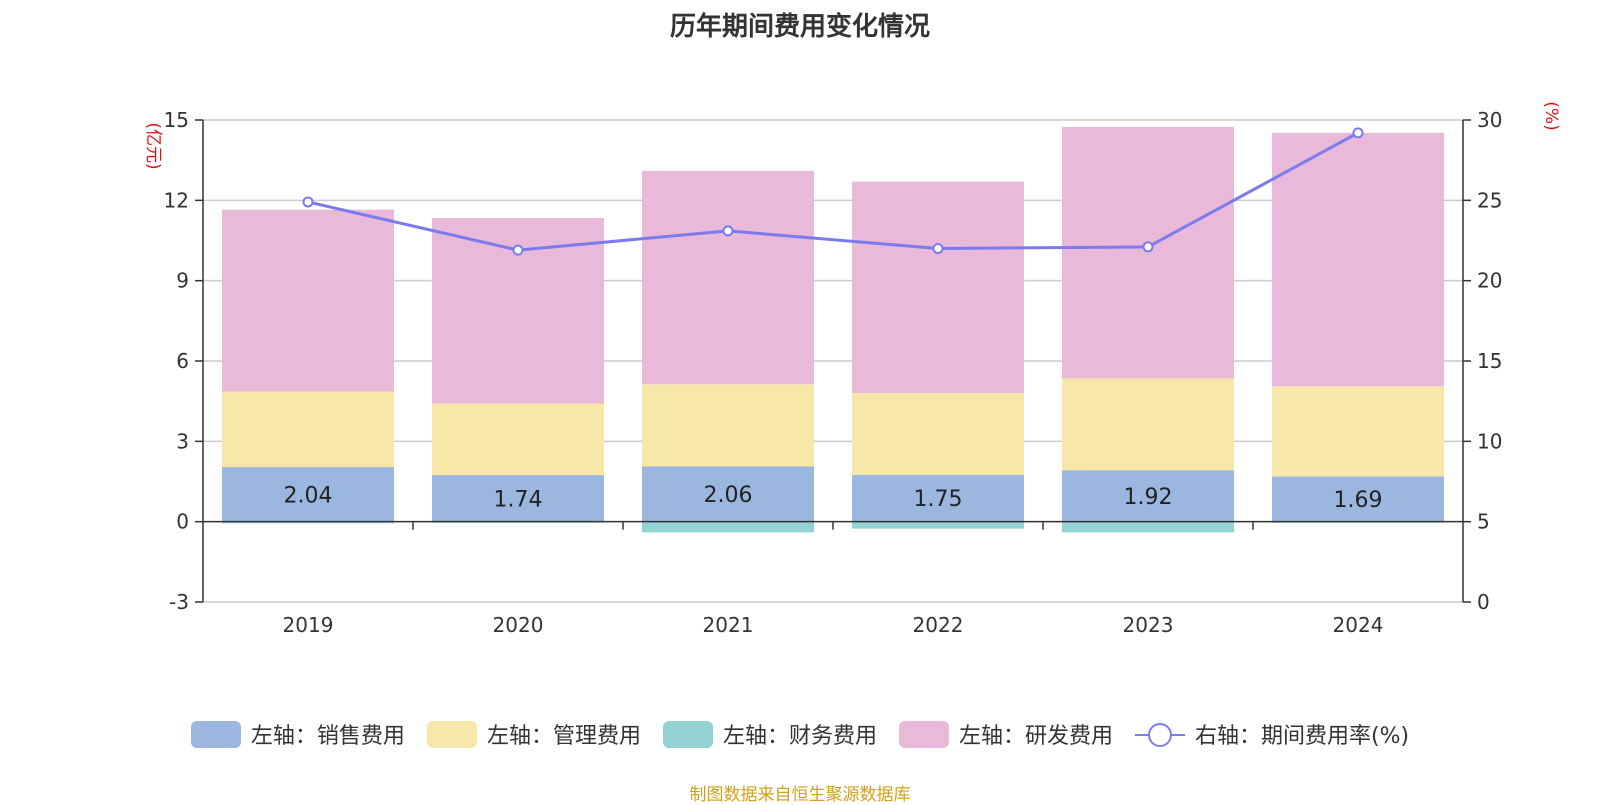 Image resolution: width=1600 pixels, height=805 pixels. Describe the element at coordinates (563, 736) in the screenshot. I see `legend-label-admin: 左轴：管理费用` at that location.